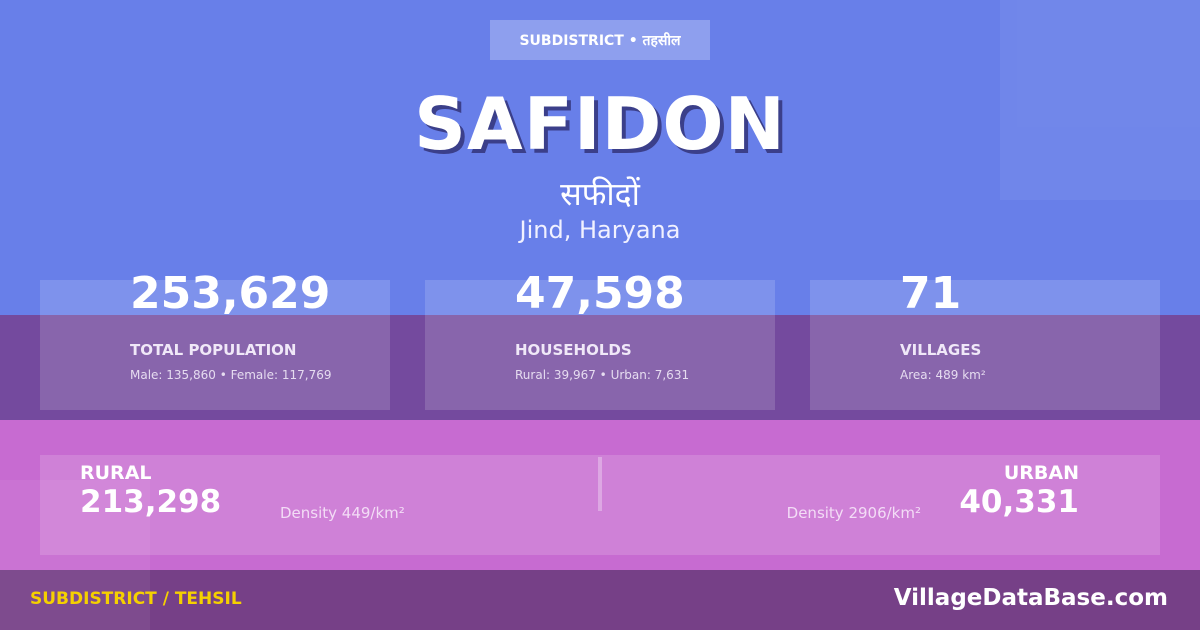 The width and height of the screenshot is (1200, 630). I want to click on urban-label: URBAN, so click(1041, 473).